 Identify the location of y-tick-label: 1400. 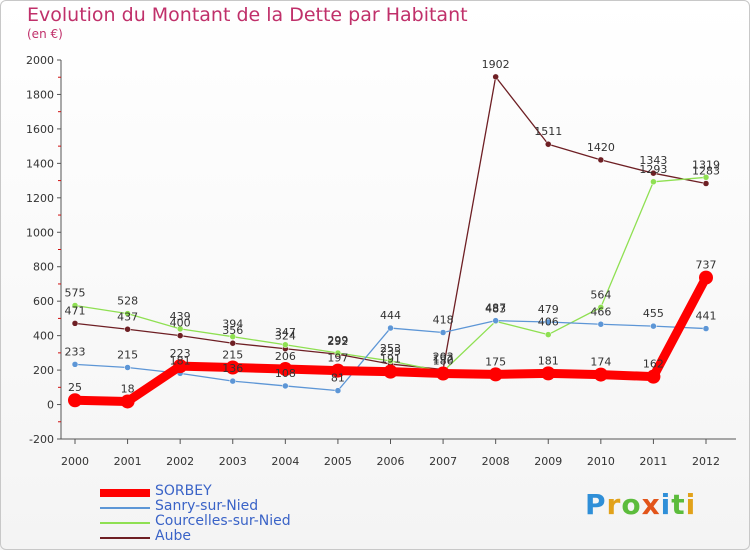
(40, 163).